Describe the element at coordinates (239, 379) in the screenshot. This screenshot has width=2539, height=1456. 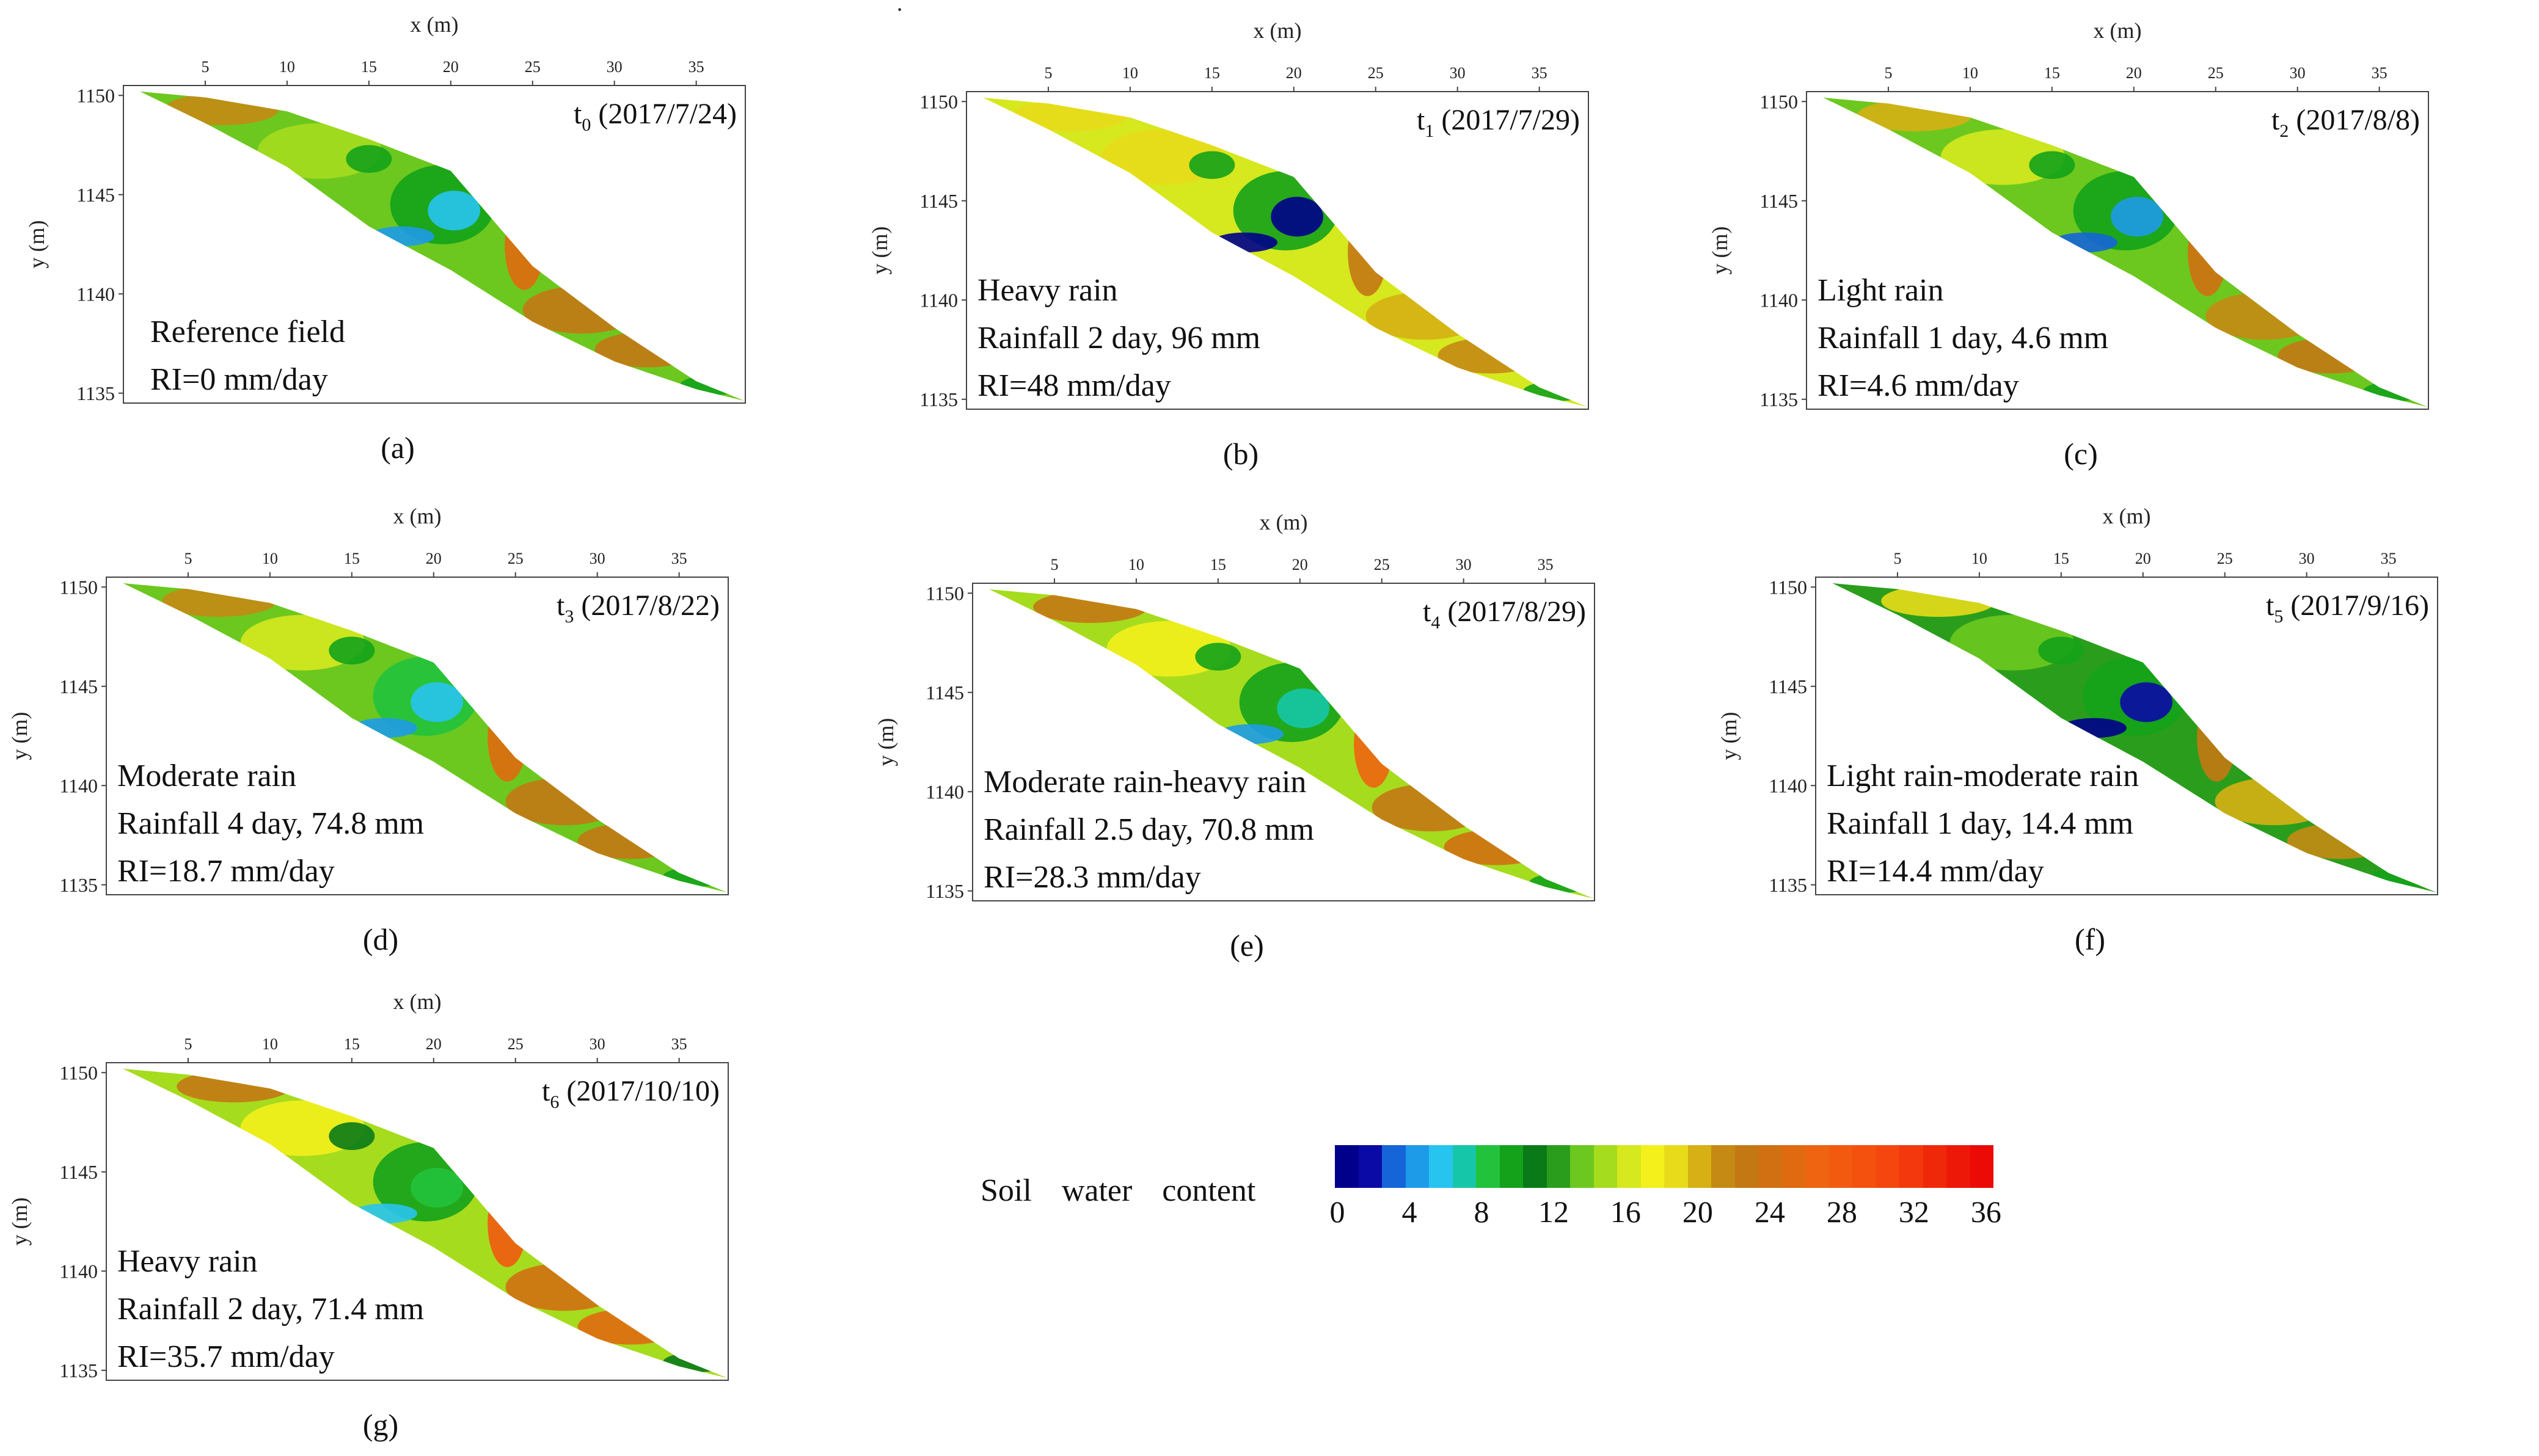
I see `panel-note: RI=0 mm/day` at that location.